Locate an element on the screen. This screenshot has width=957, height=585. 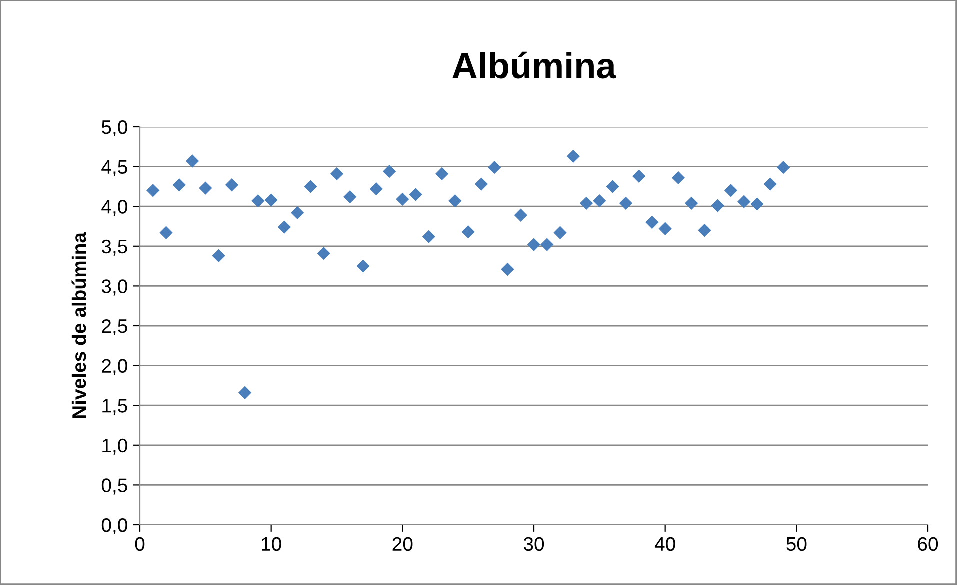
y-tick-label: 5,0 is located at coordinates (115, 128).